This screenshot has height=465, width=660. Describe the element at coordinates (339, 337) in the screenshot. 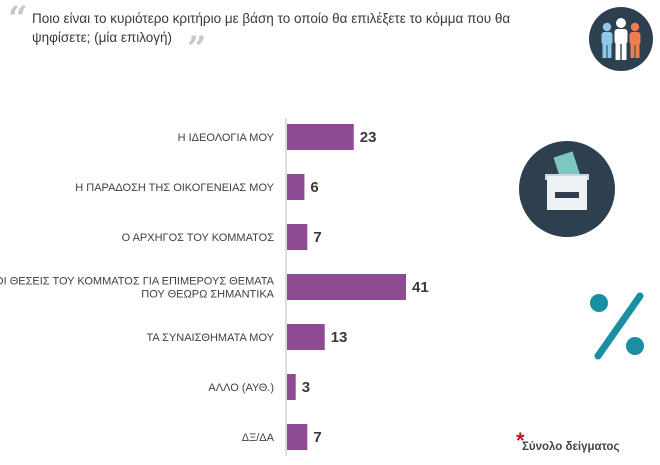

I see `data-label-5: 13` at that location.